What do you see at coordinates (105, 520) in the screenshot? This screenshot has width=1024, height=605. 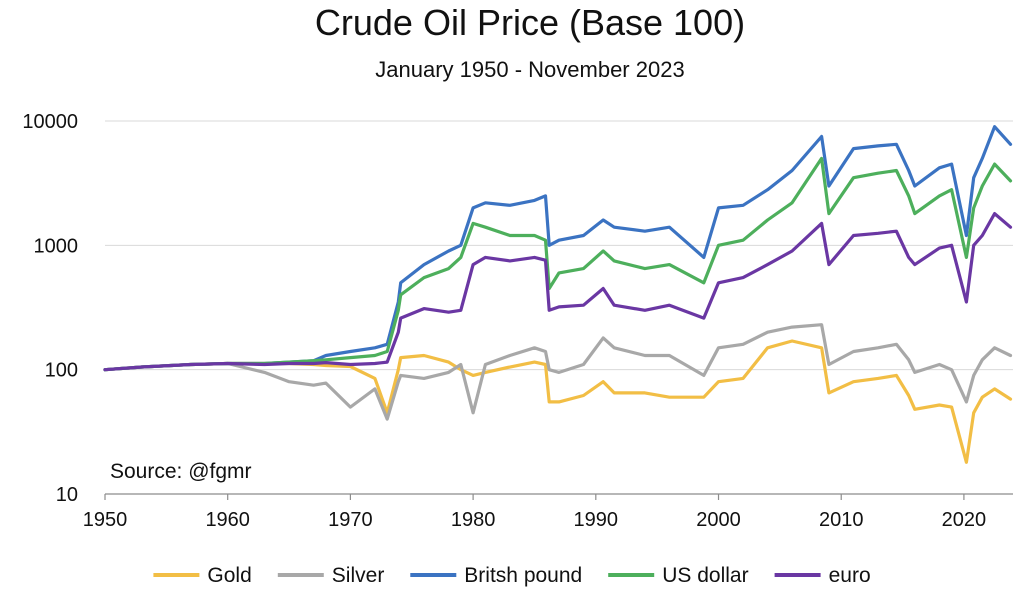 I see `x-tick-label: 1950` at bounding box center [105, 520].